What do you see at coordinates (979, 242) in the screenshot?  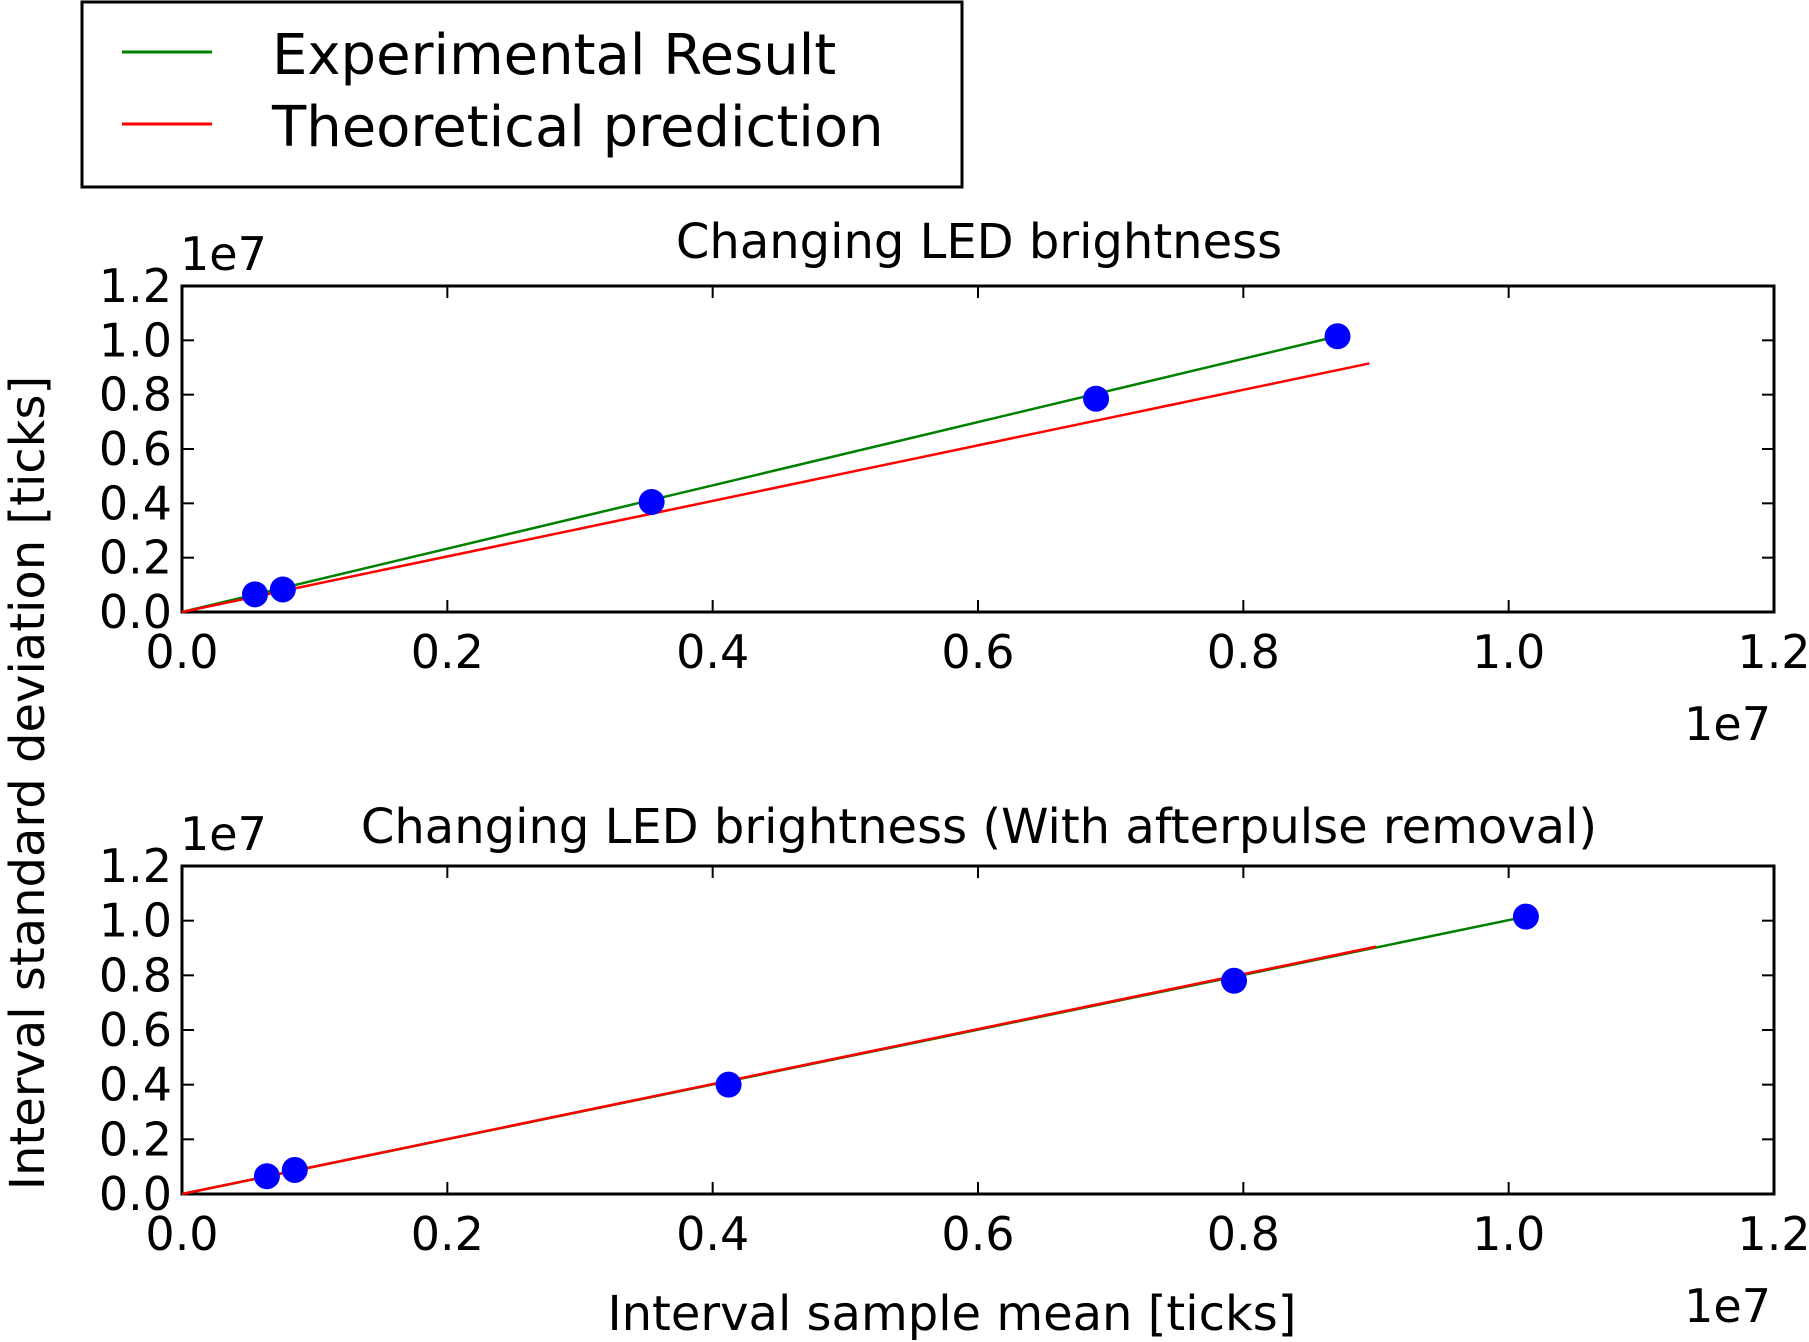 I see `subplot-top-title: Changing LED brightness` at bounding box center [979, 242].